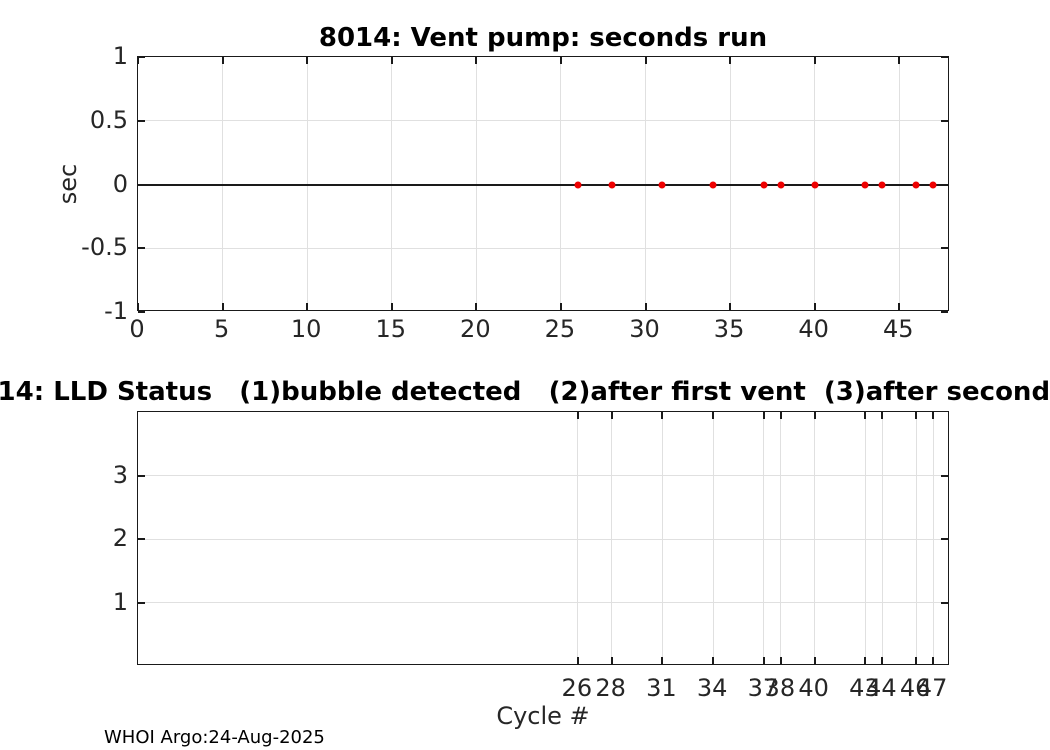 The width and height of the screenshot is (1050, 750). Describe the element at coordinates (221, 329) in the screenshot. I see `x-tick-label: 5` at that location.